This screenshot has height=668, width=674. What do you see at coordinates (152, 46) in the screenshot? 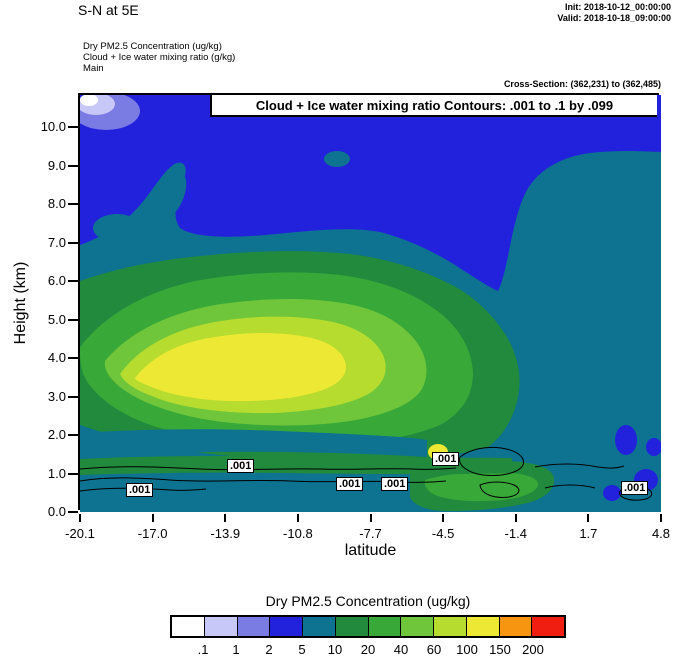
I see `field-line-1: Dry PM2.5 Concentration (ug/kg)` at bounding box center [152, 46].